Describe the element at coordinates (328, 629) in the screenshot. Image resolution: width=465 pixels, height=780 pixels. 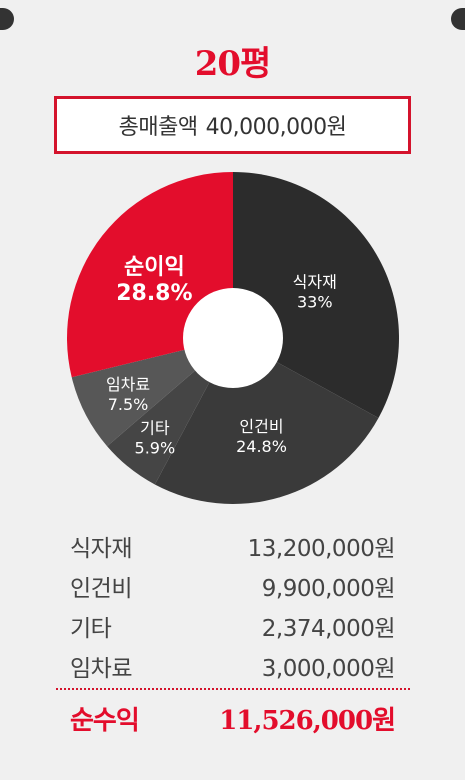
I see `row-amount: 2,374,000원` at that location.